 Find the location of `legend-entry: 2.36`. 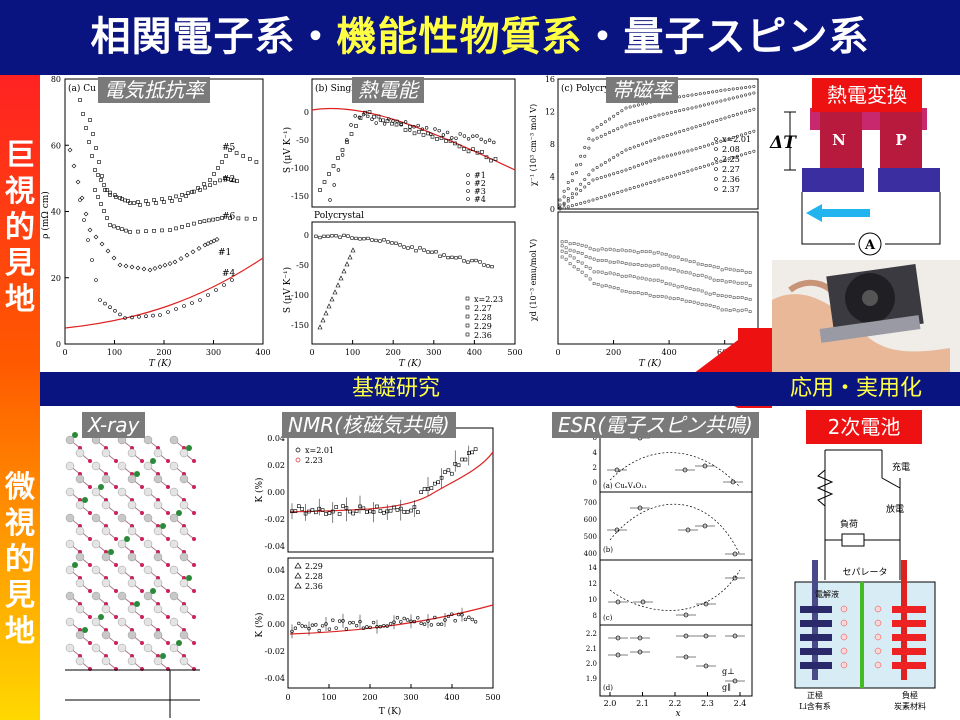

legend-entry: 2.36 is located at coordinates (731, 179).